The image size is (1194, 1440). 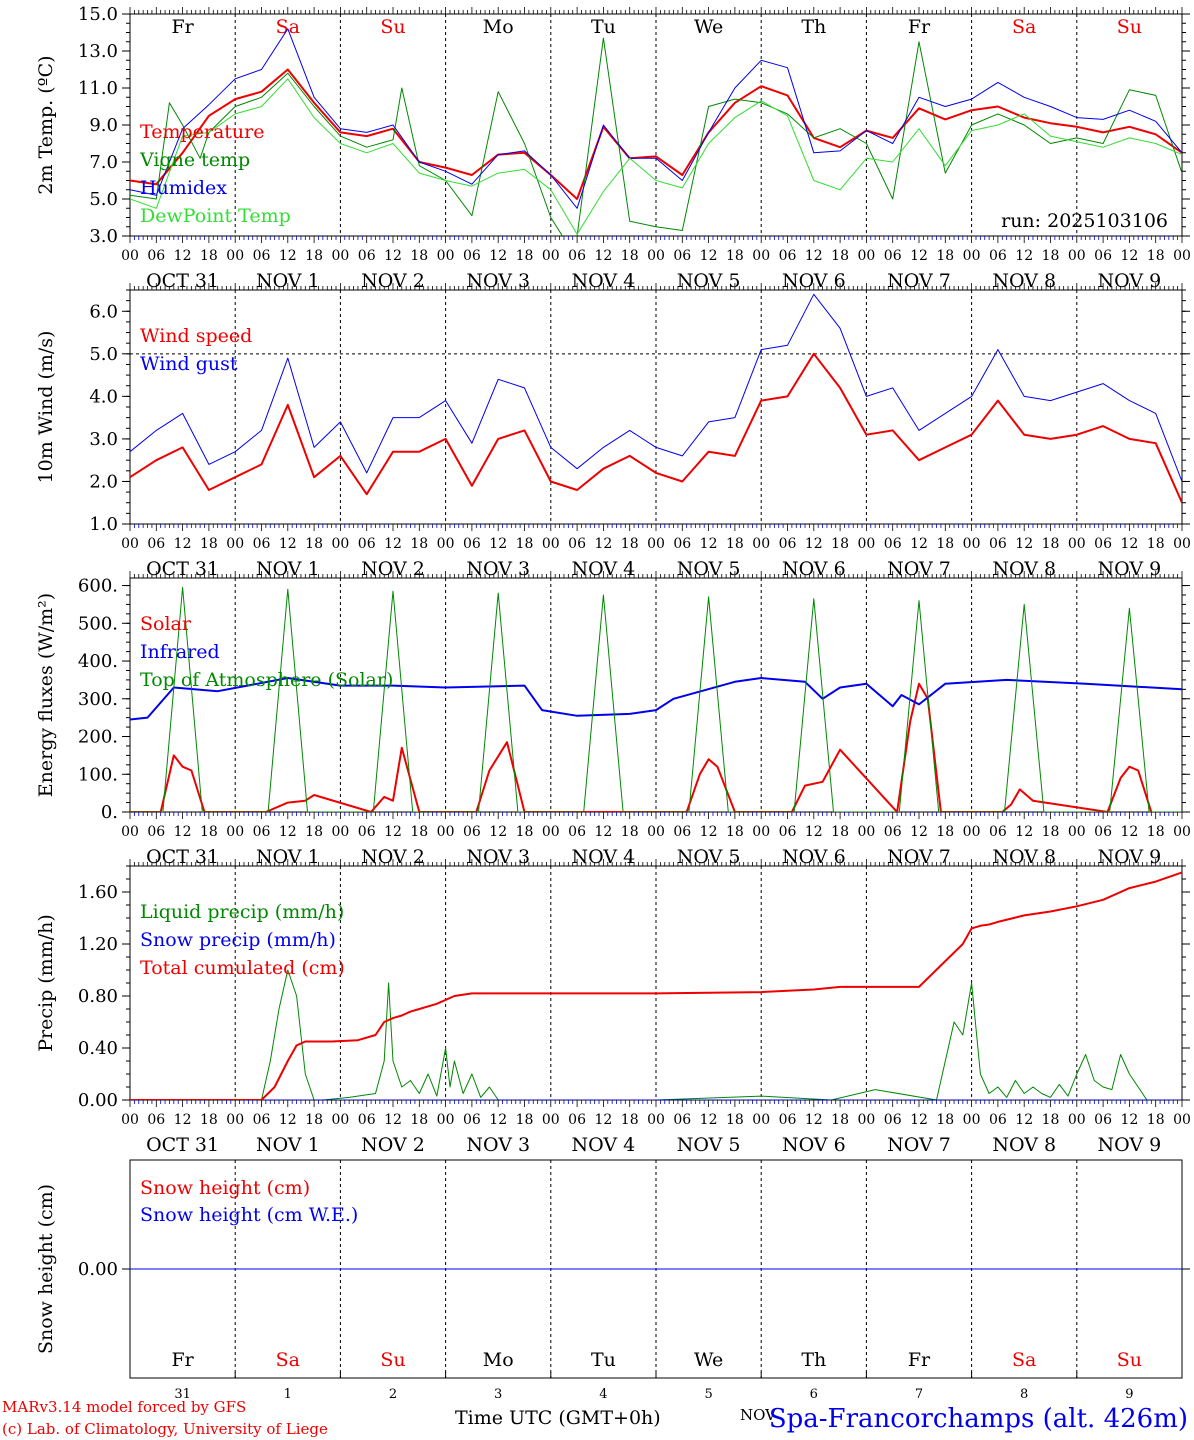 I want to click on x-date-label: NOV 4, so click(x=604, y=281).